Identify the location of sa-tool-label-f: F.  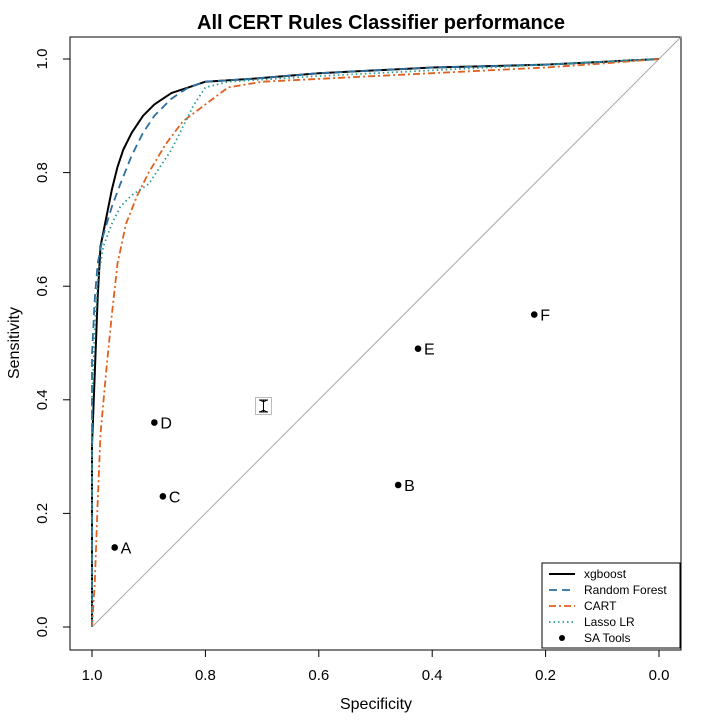
(545, 316).